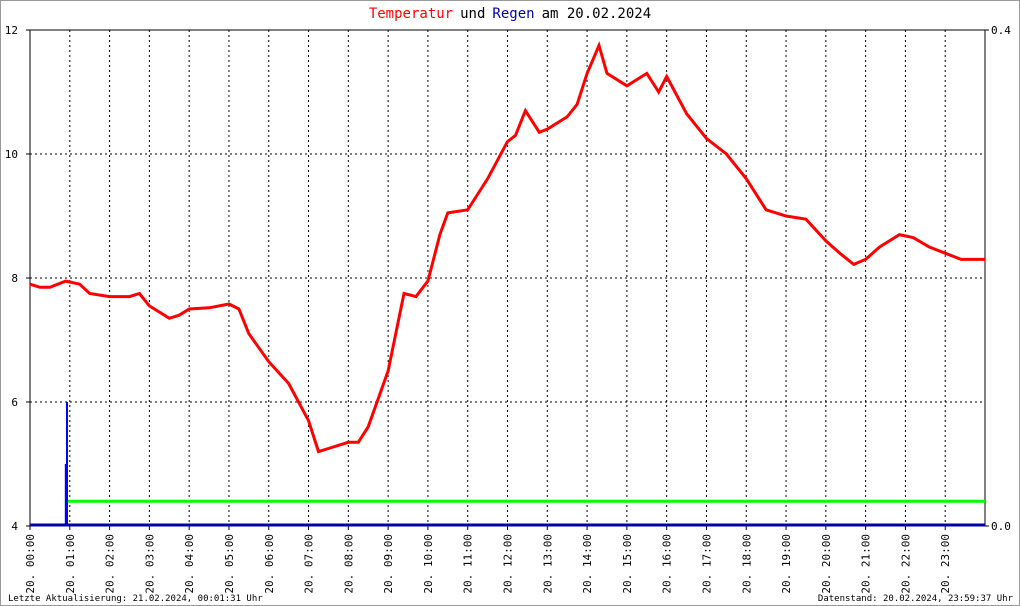 The width and height of the screenshot is (1020, 606). I want to click on y-tick-label: 8, so click(14, 278).